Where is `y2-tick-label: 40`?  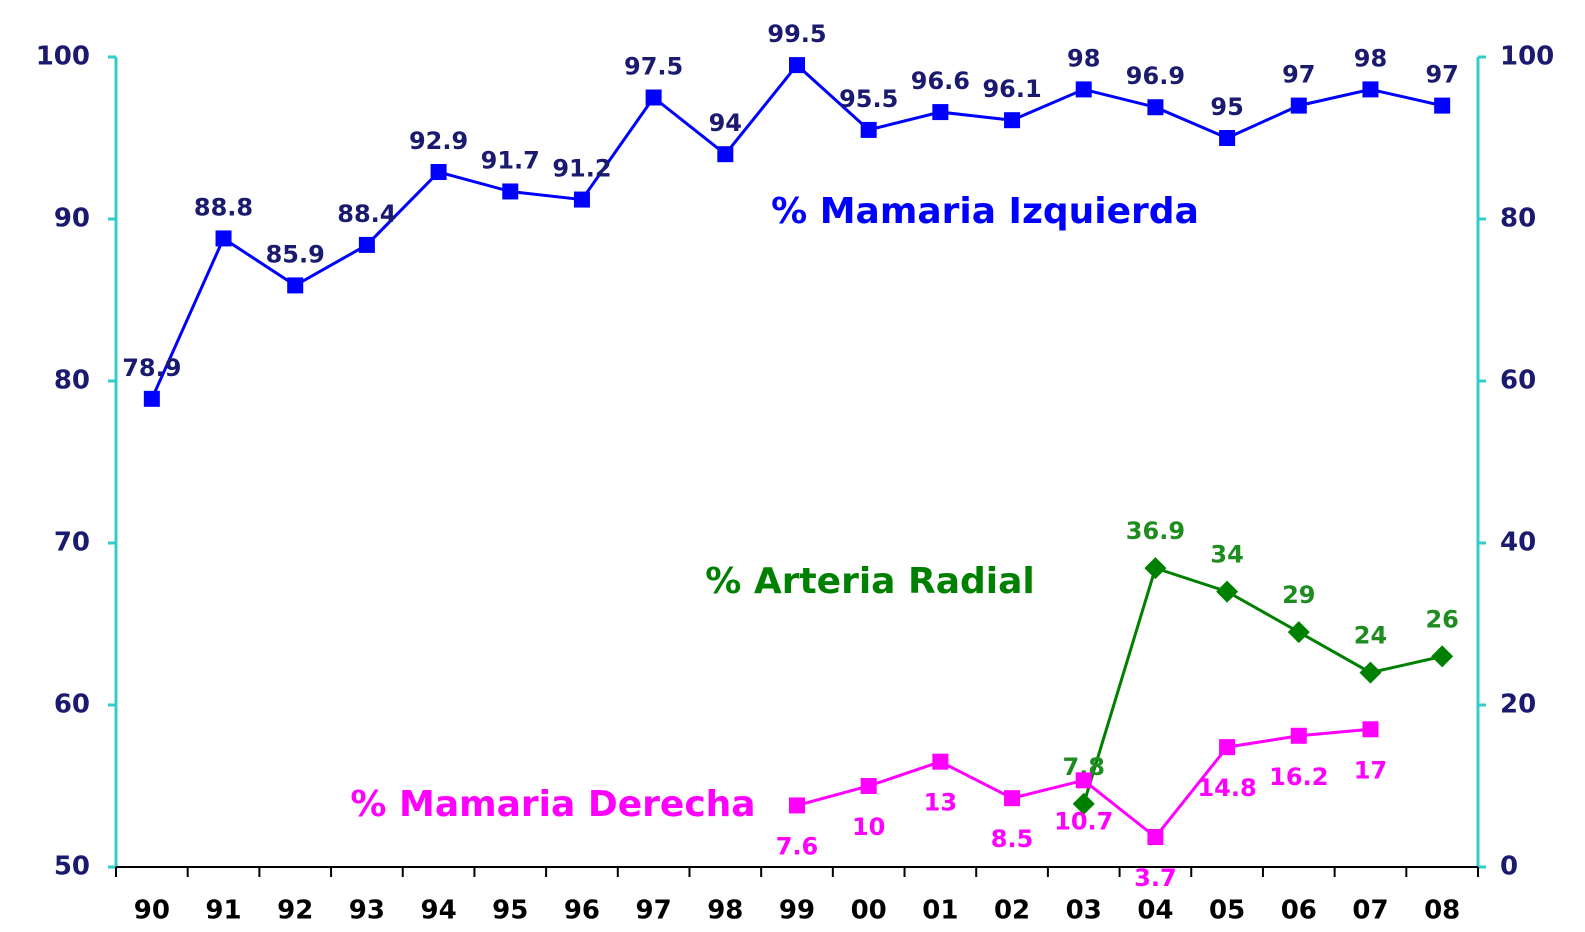 y2-tick-label: 40 is located at coordinates (1518, 543).